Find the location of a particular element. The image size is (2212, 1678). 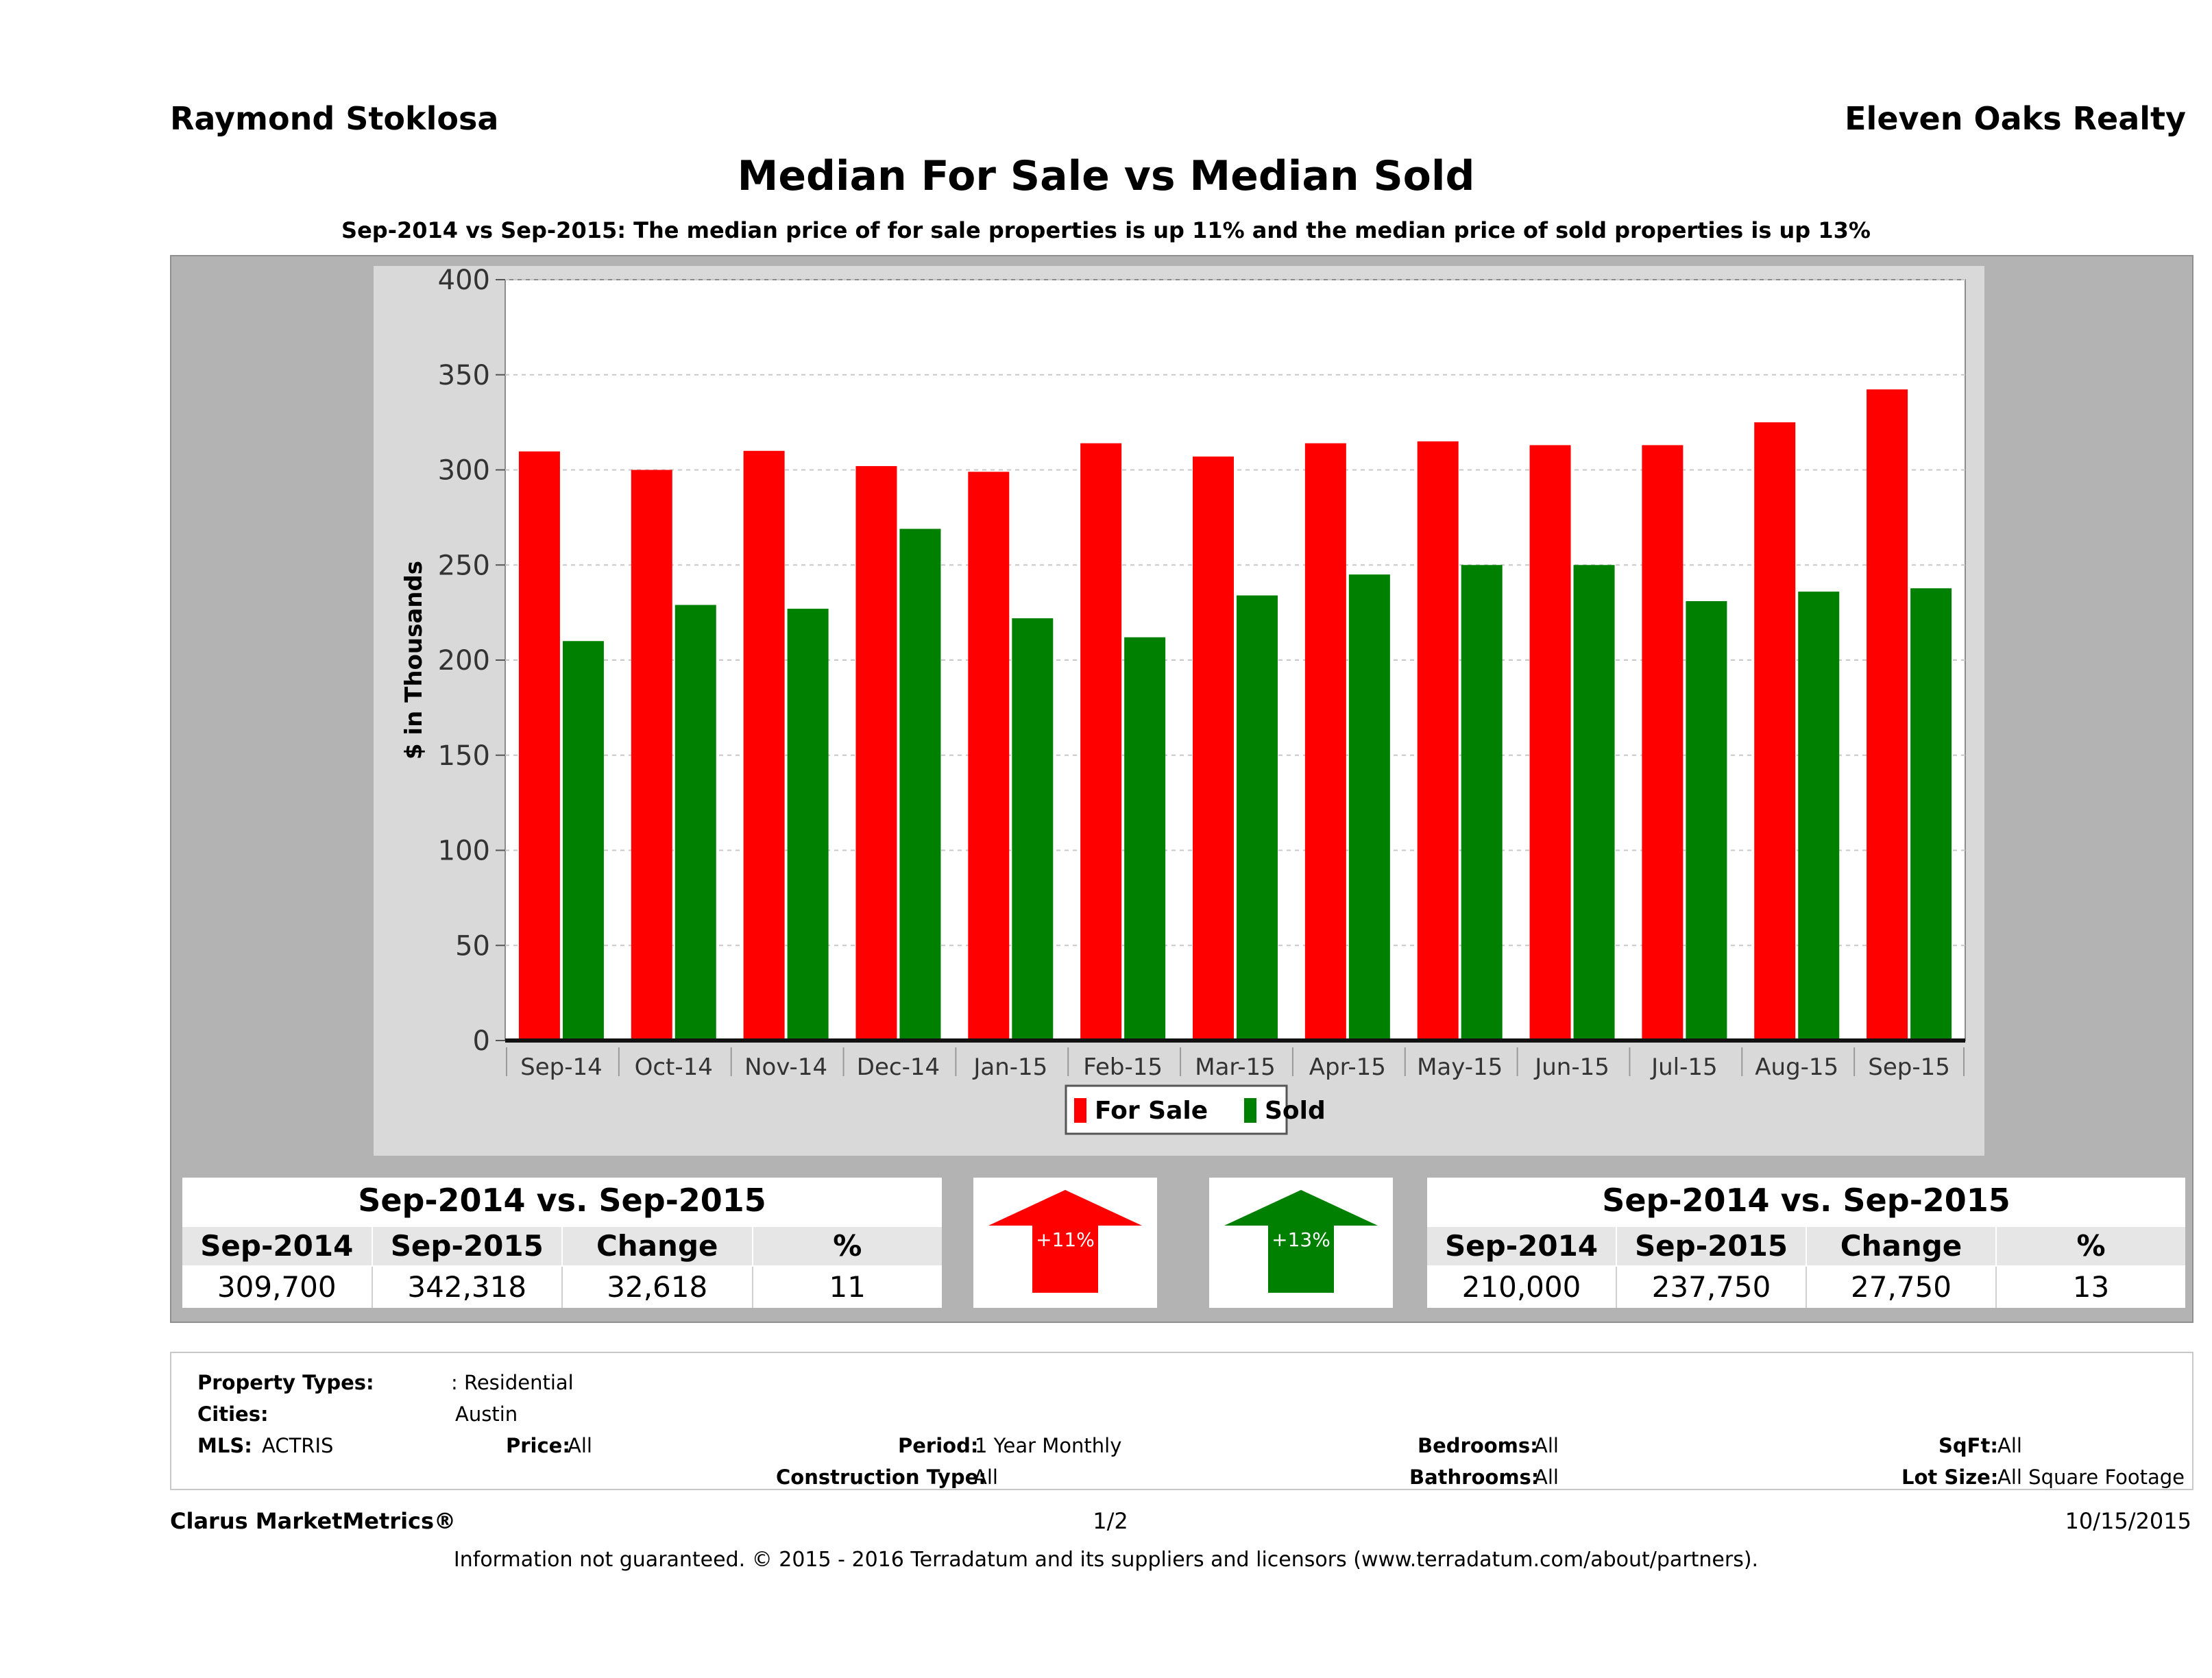

mls-value: ACTRIS is located at coordinates (298, 1445).